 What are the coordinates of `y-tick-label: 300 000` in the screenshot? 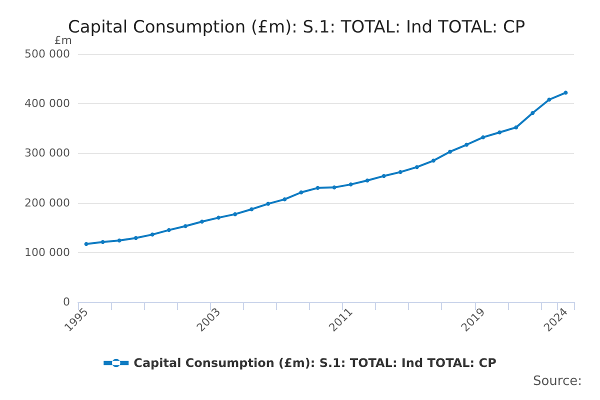 It's located at (47, 153).